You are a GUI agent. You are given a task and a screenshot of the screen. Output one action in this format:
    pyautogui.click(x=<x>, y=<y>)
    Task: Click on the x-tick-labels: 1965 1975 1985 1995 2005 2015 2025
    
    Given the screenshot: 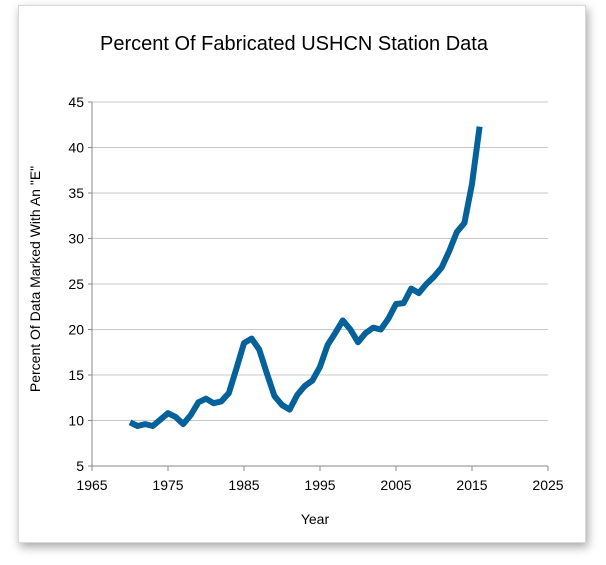 What is the action you would take?
    pyautogui.click(x=319, y=485)
    